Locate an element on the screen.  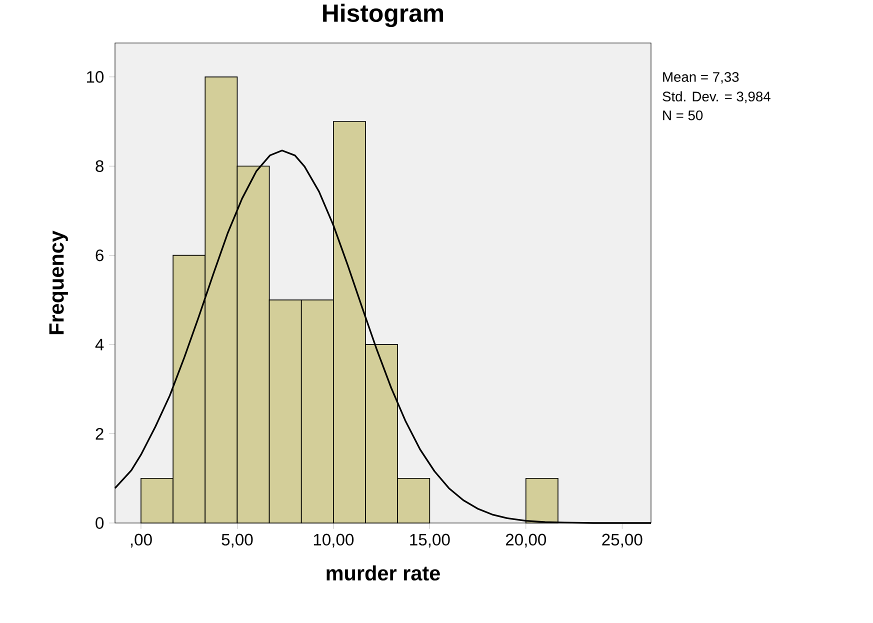
x-axis-title: murder rate is located at coordinates (383, 573).